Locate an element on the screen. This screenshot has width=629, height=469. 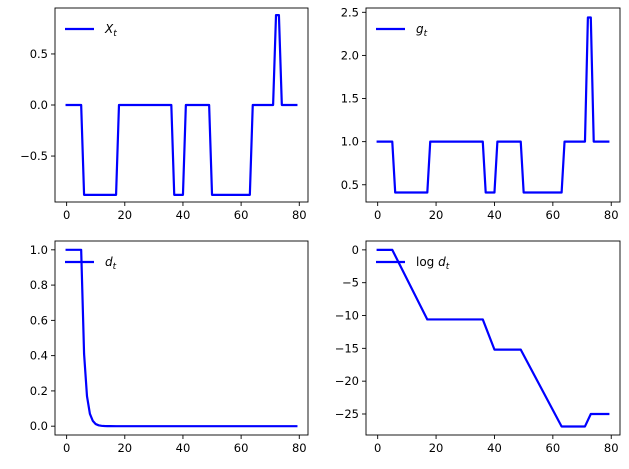
y-tick-label: −25 is located at coordinates (347, 414).